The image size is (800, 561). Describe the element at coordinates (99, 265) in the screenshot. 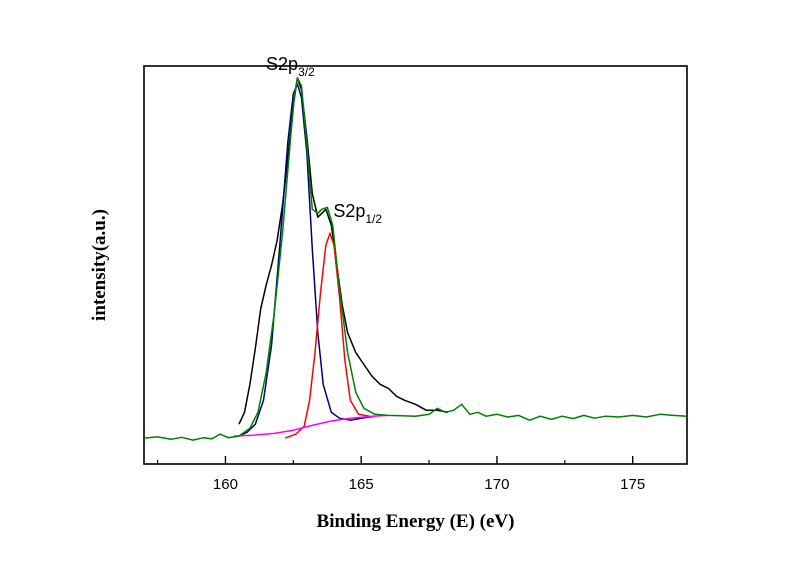

I see `y-axis-title: intensity(a.u.)` at that location.